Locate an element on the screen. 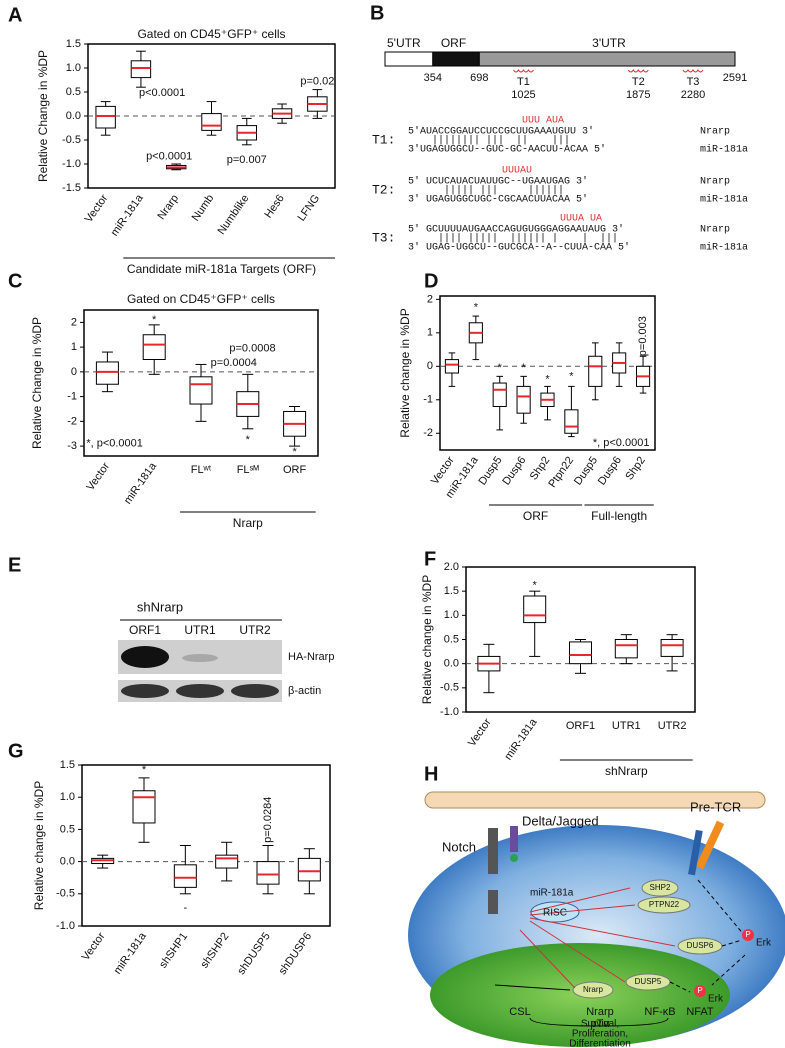  x-tick-label: UTR2 is located at coordinates (672, 726).